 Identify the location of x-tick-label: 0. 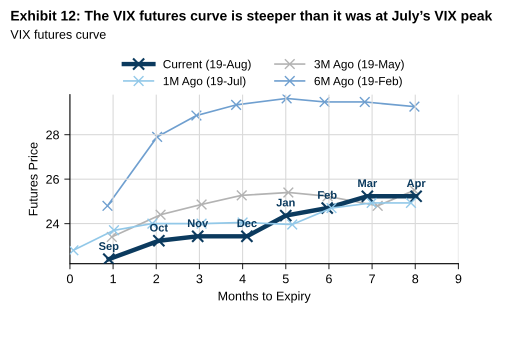
(69, 279).